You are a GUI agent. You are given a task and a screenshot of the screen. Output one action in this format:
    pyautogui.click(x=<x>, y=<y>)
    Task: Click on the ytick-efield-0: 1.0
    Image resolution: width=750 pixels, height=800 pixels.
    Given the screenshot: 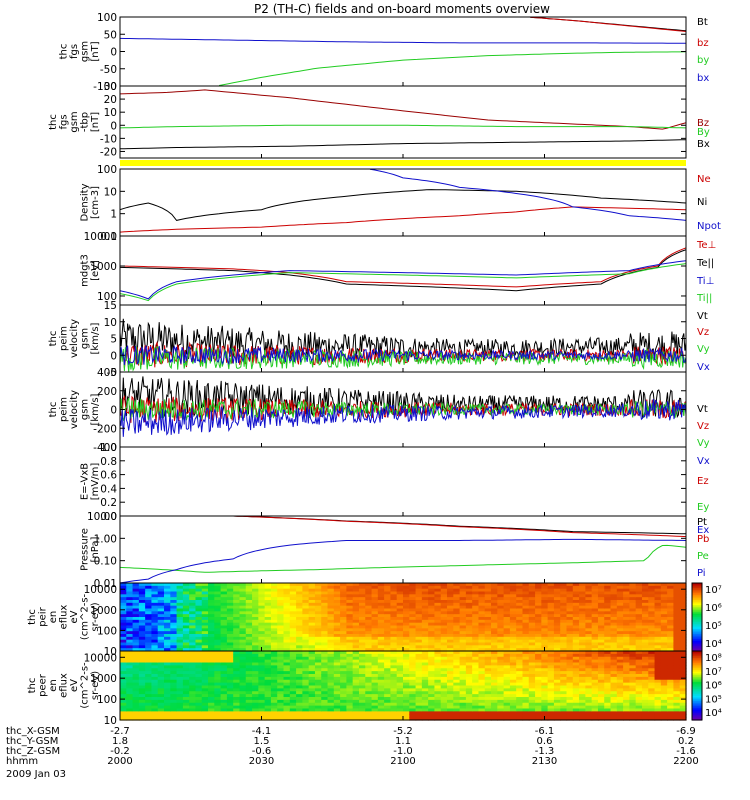 What is the action you would take?
    pyautogui.click(x=108, y=448)
    